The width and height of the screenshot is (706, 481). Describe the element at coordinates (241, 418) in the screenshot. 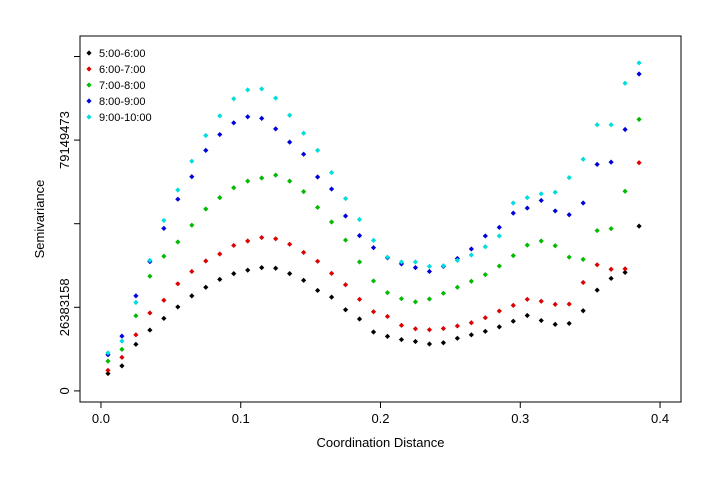

I see `x-tick-label: 0.1` at that location.